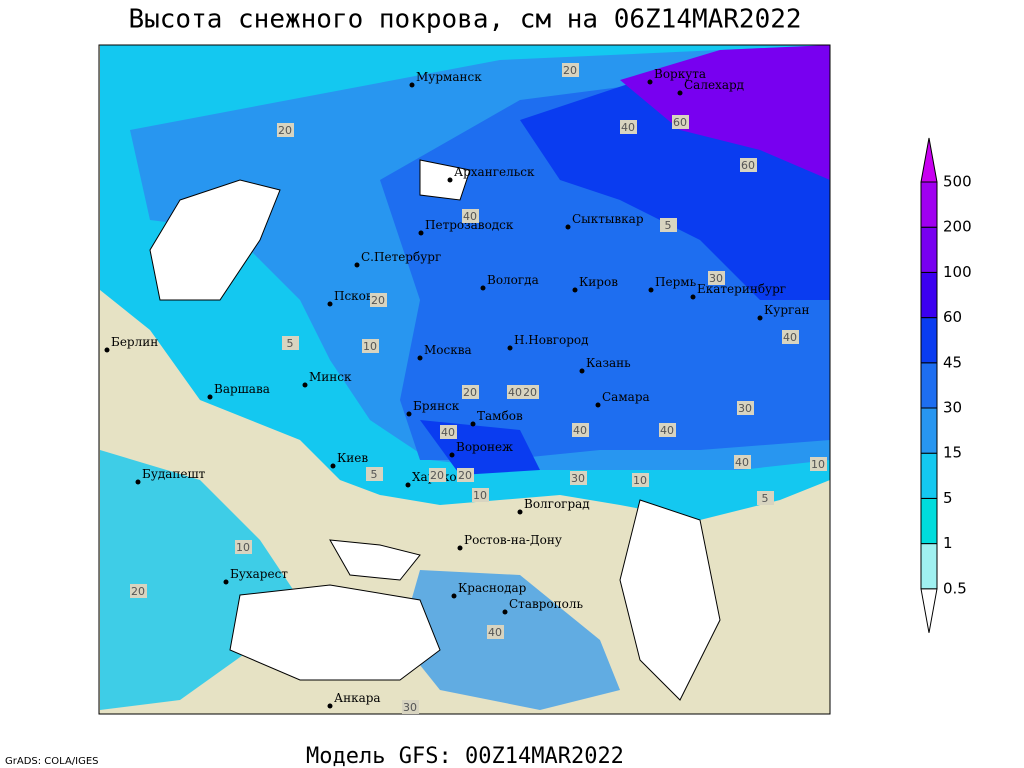 This screenshot has width=1024, height=768. I want to click on city-label: Сыктывкар, so click(608, 219).